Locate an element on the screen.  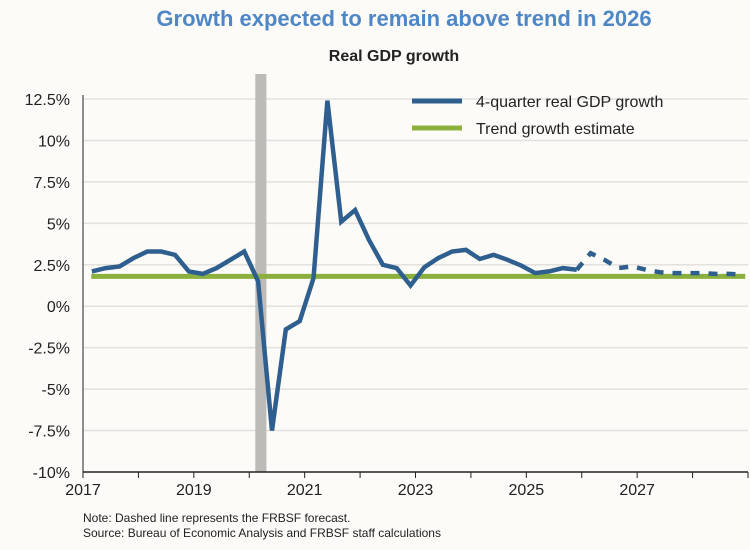
legend-label-gdp: 4-quarter real GDP growth is located at coordinates (569, 102).